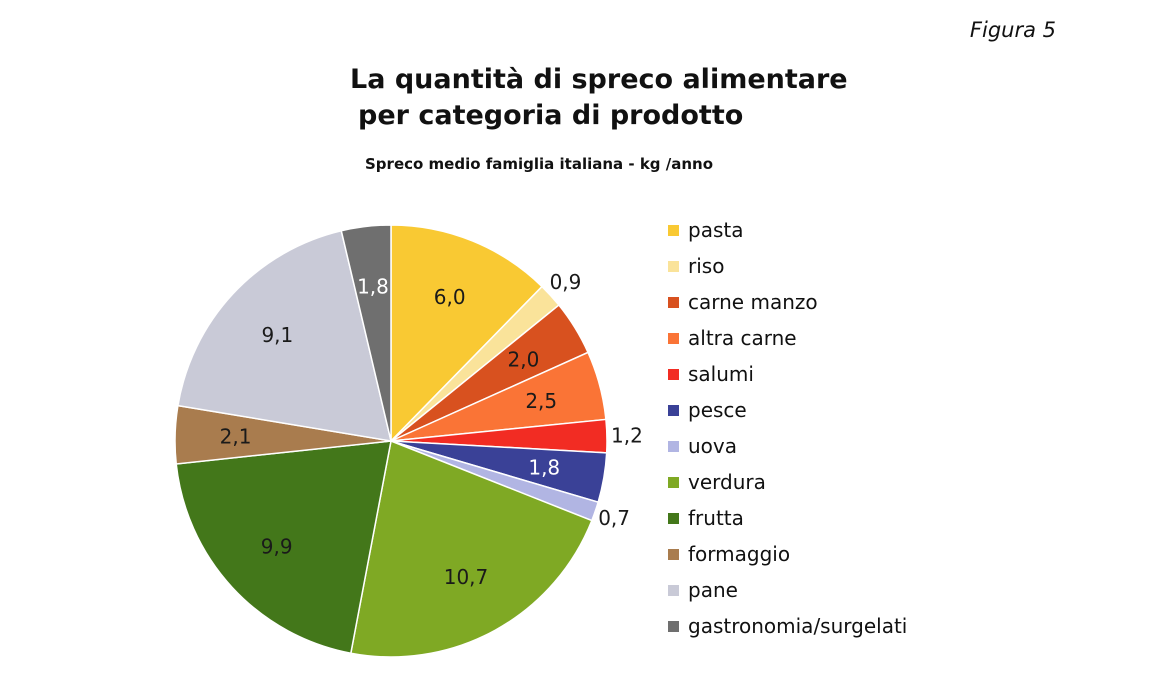 Image resolution: width=1168 pixels, height=690 pixels. What do you see at coordinates (787, 518) in the screenshot?
I see `legend-item-frutta: frutta` at bounding box center [787, 518].